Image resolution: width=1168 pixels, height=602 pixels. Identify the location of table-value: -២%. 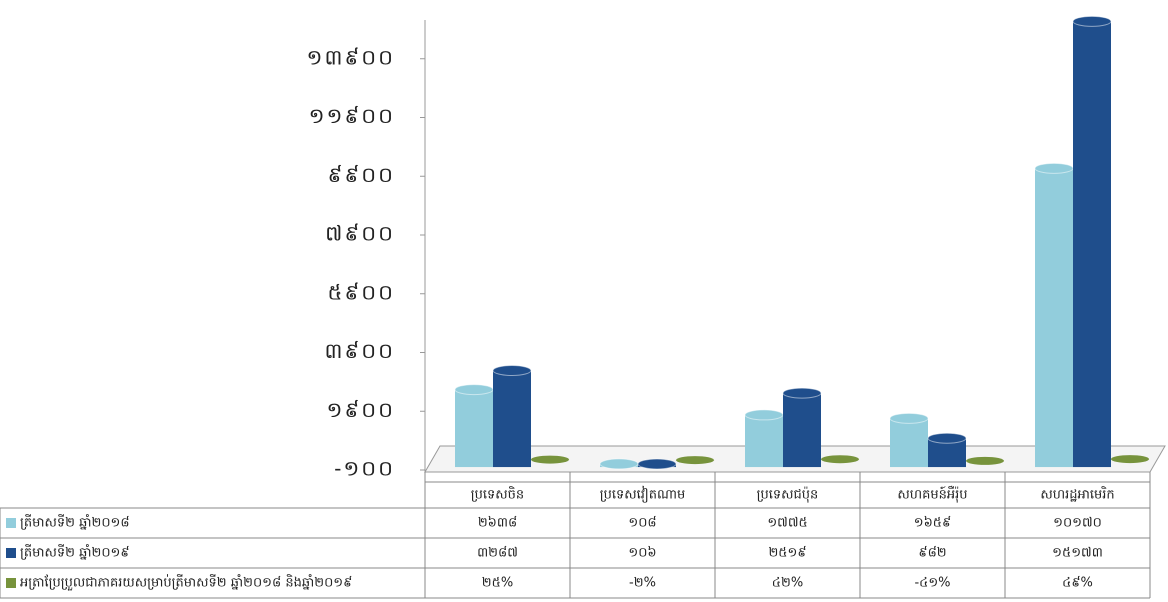
(642, 583).